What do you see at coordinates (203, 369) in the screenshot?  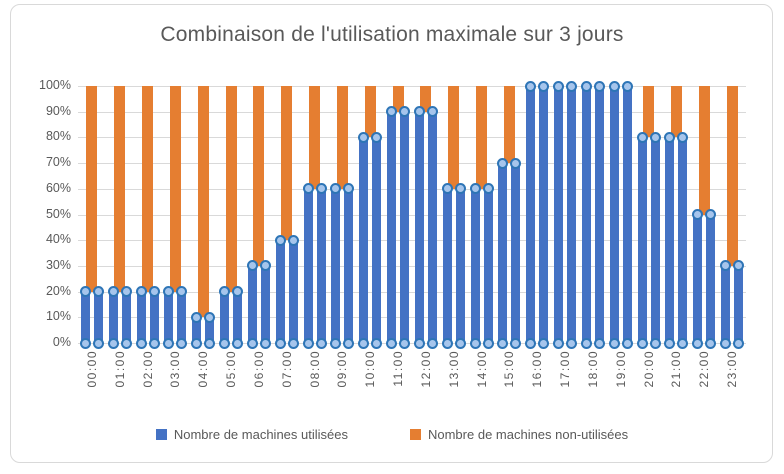 I see `x-axis-label: 04:00` at bounding box center [203, 369].